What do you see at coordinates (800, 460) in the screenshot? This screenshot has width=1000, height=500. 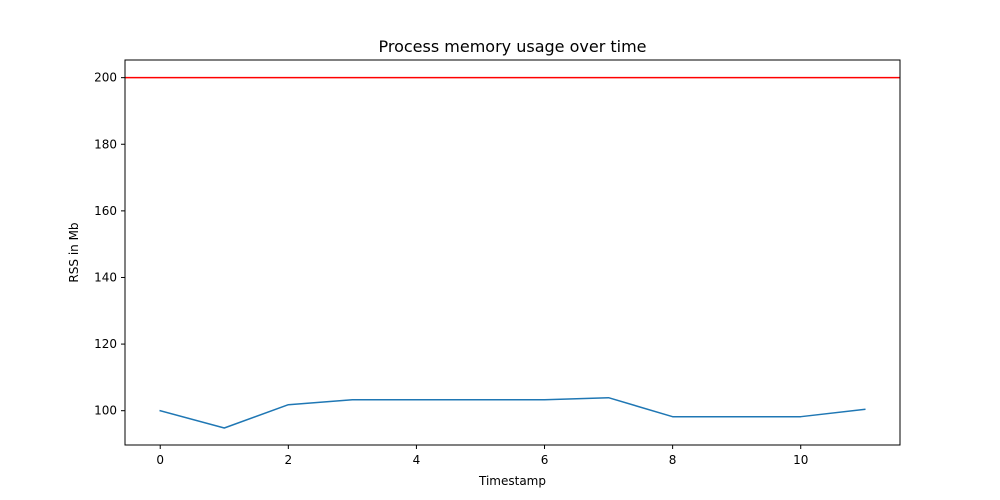 I see `x-tick-label: 10` at bounding box center [800, 460].